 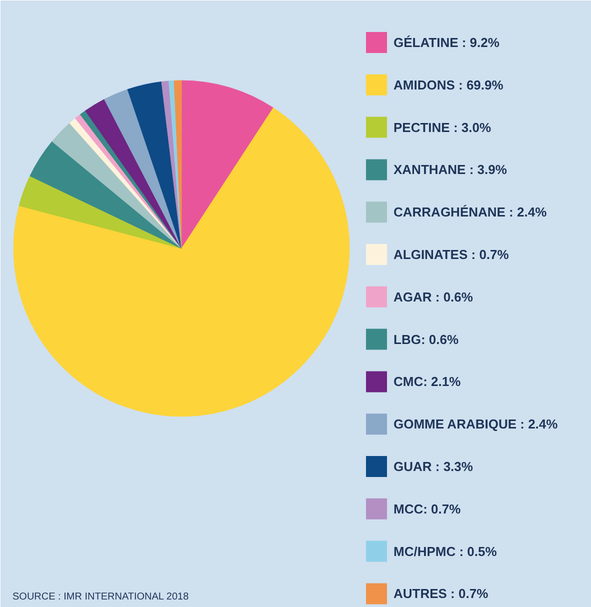 I want to click on legend-label: GUAR : 3.3%, so click(x=434, y=466).